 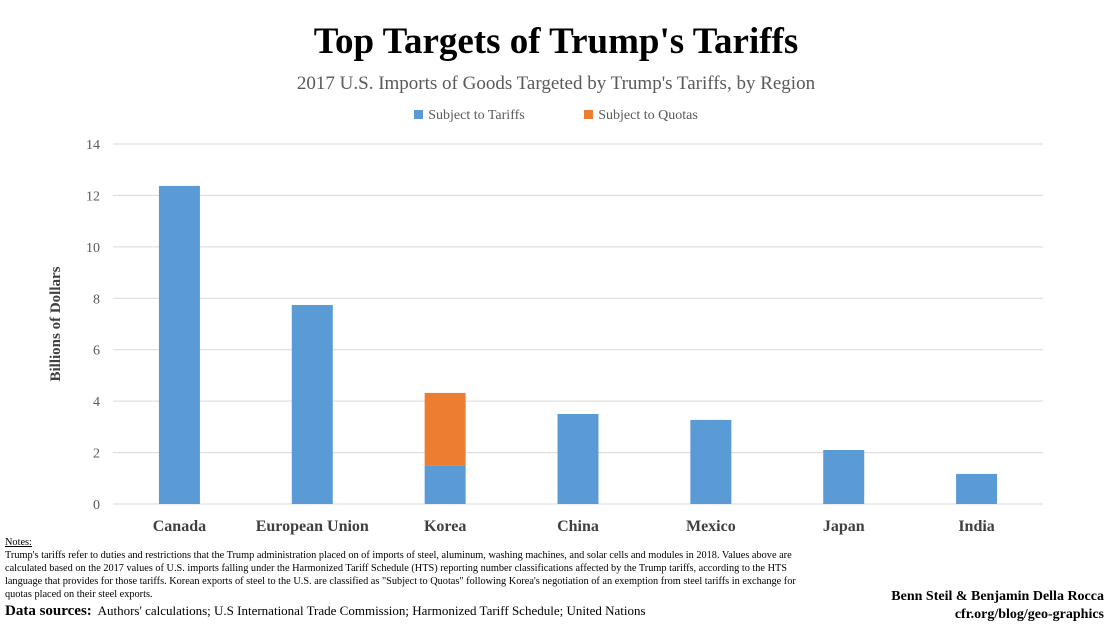 I want to click on x-tick-label: European Union, so click(x=312, y=526).